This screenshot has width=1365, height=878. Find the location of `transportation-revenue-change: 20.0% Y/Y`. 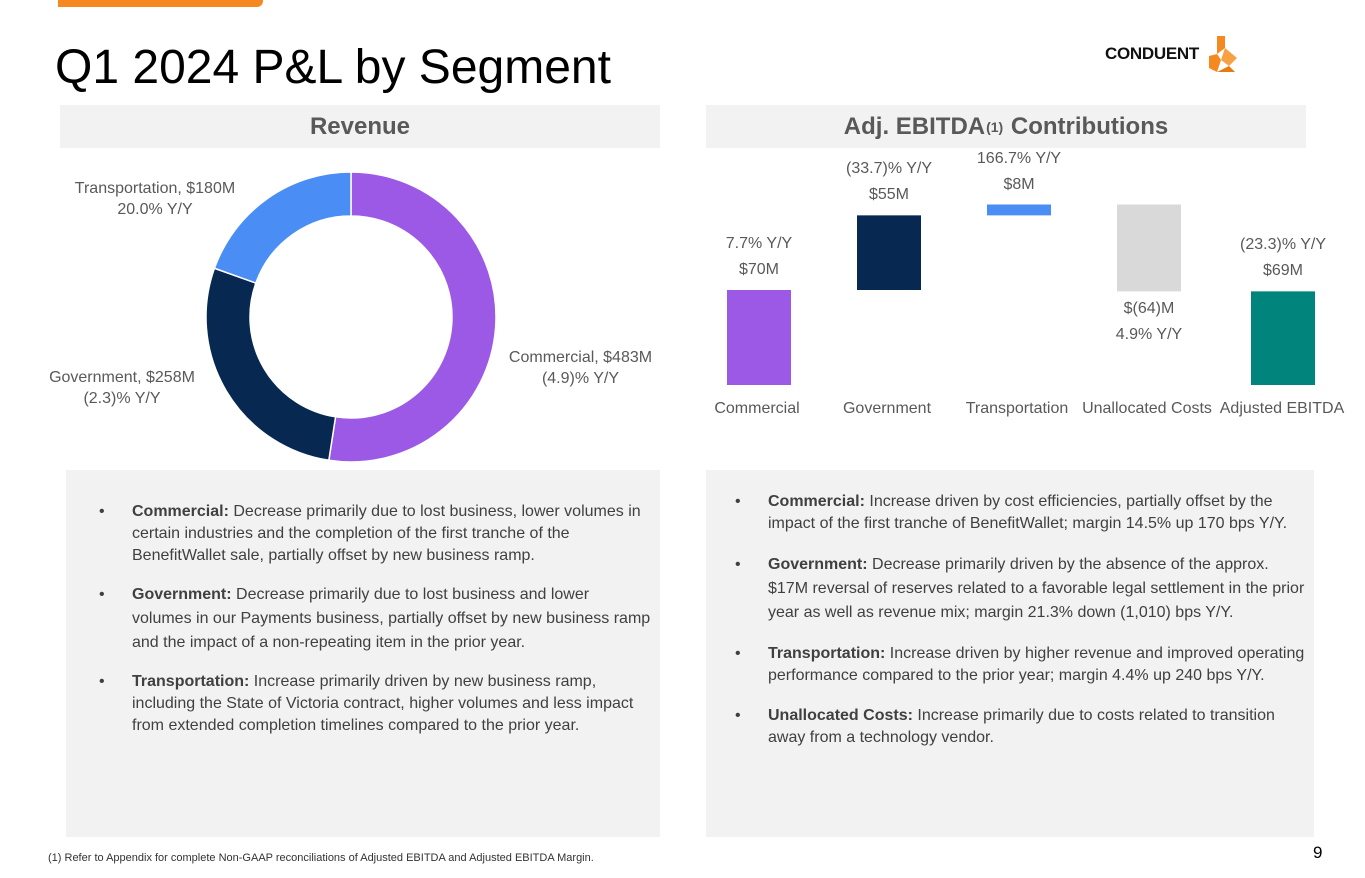

transportation-revenue-change: 20.0% Y/Y is located at coordinates (155, 209).